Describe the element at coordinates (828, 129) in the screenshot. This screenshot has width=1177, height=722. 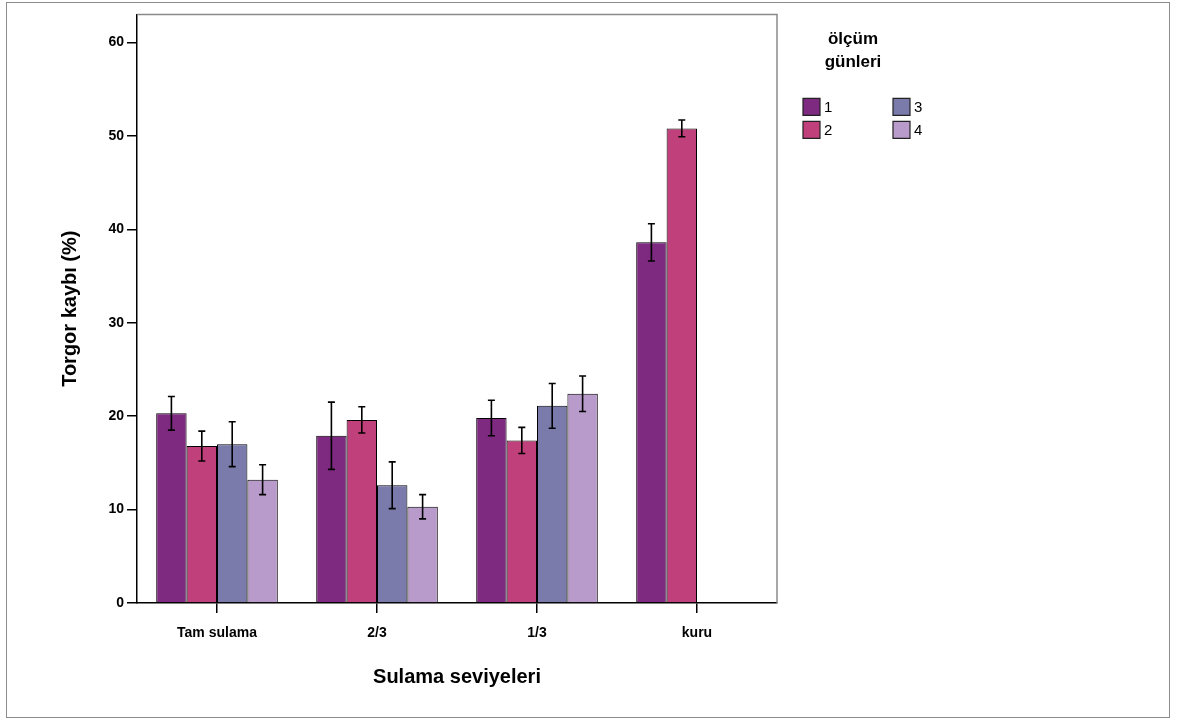
I see `legend-label: 2` at that location.